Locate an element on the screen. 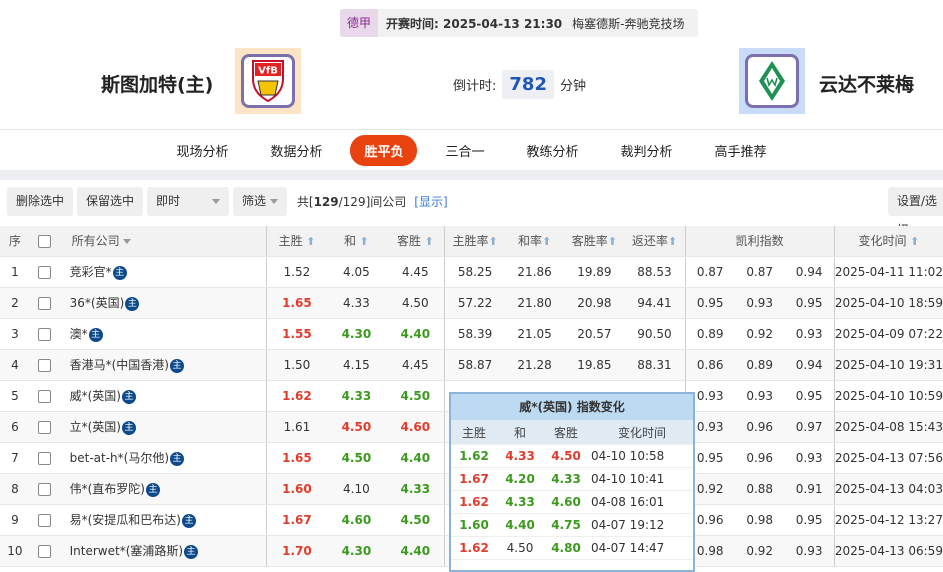 This screenshot has width=943, height=572. draw-odds: 4.10 is located at coordinates (356, 489).